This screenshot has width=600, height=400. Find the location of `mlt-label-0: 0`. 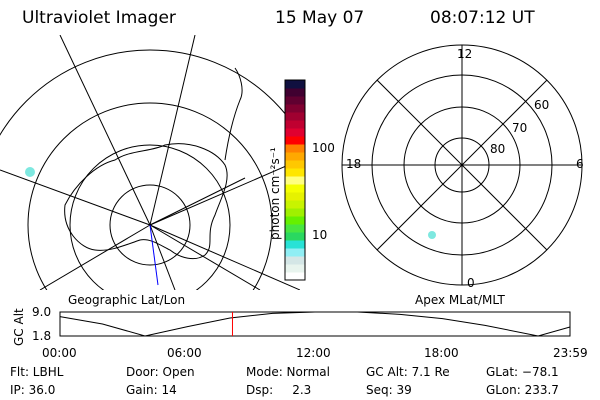

mlt-label-0: 0 is located at coordinates (471, 283).